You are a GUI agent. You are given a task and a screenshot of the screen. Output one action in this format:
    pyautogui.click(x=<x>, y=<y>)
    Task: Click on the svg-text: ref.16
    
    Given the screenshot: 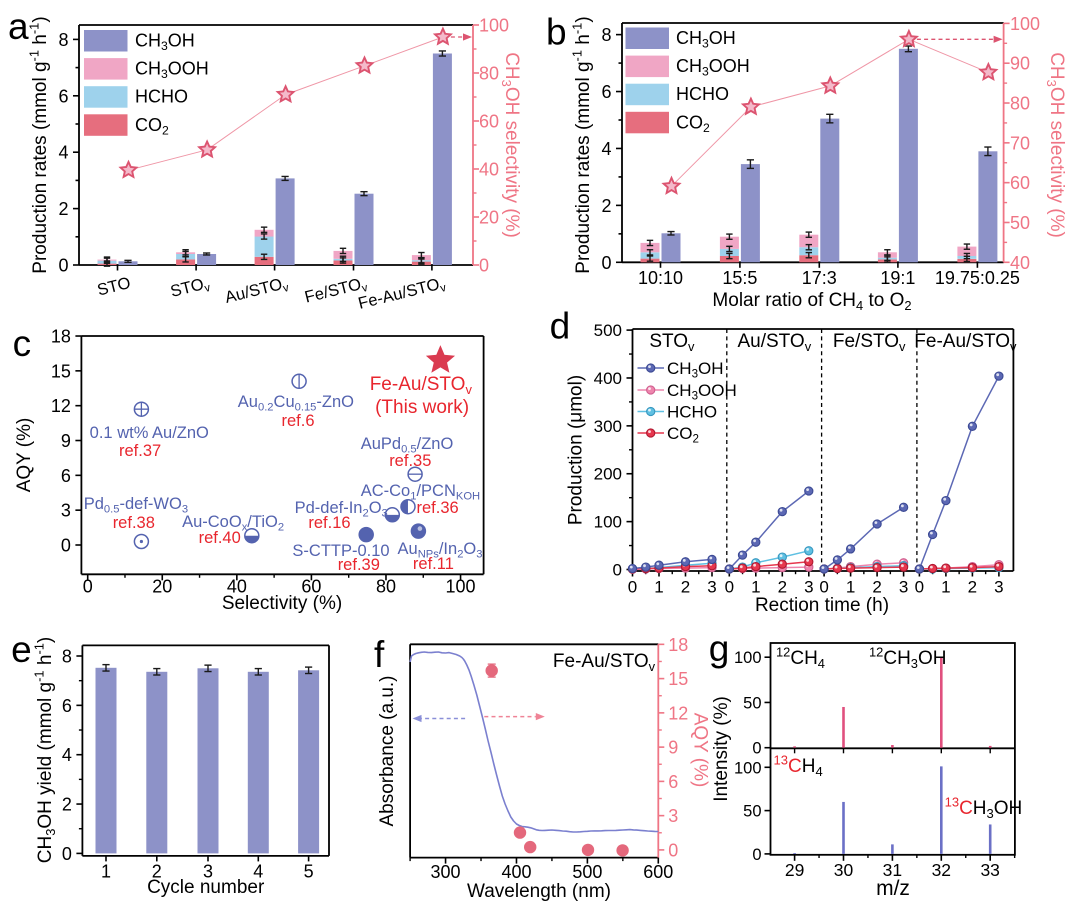 What is the action you would take?
    pyautogui.click(x=329, y=523)
    